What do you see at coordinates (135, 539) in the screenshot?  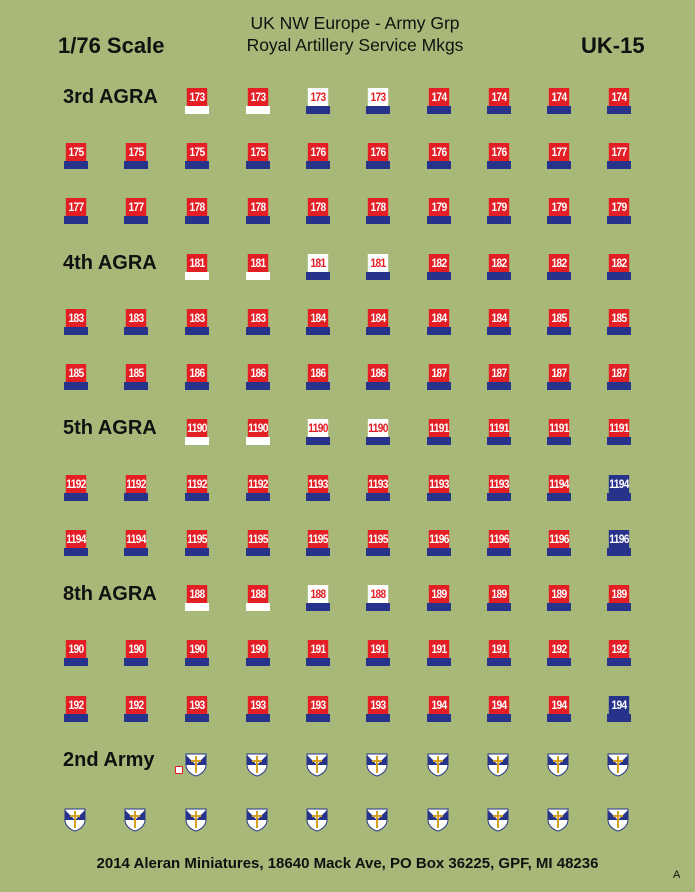 I see `decal-number: 1194` at bounding box center [135, 539].